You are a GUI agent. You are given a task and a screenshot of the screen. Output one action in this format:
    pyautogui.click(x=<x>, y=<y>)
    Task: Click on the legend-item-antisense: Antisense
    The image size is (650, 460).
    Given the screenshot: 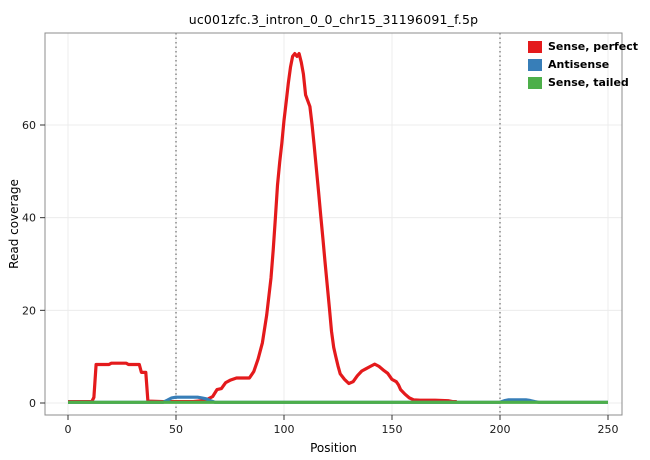 What is the action you would take?
    pyautogui.click(x=583, y=64)
    